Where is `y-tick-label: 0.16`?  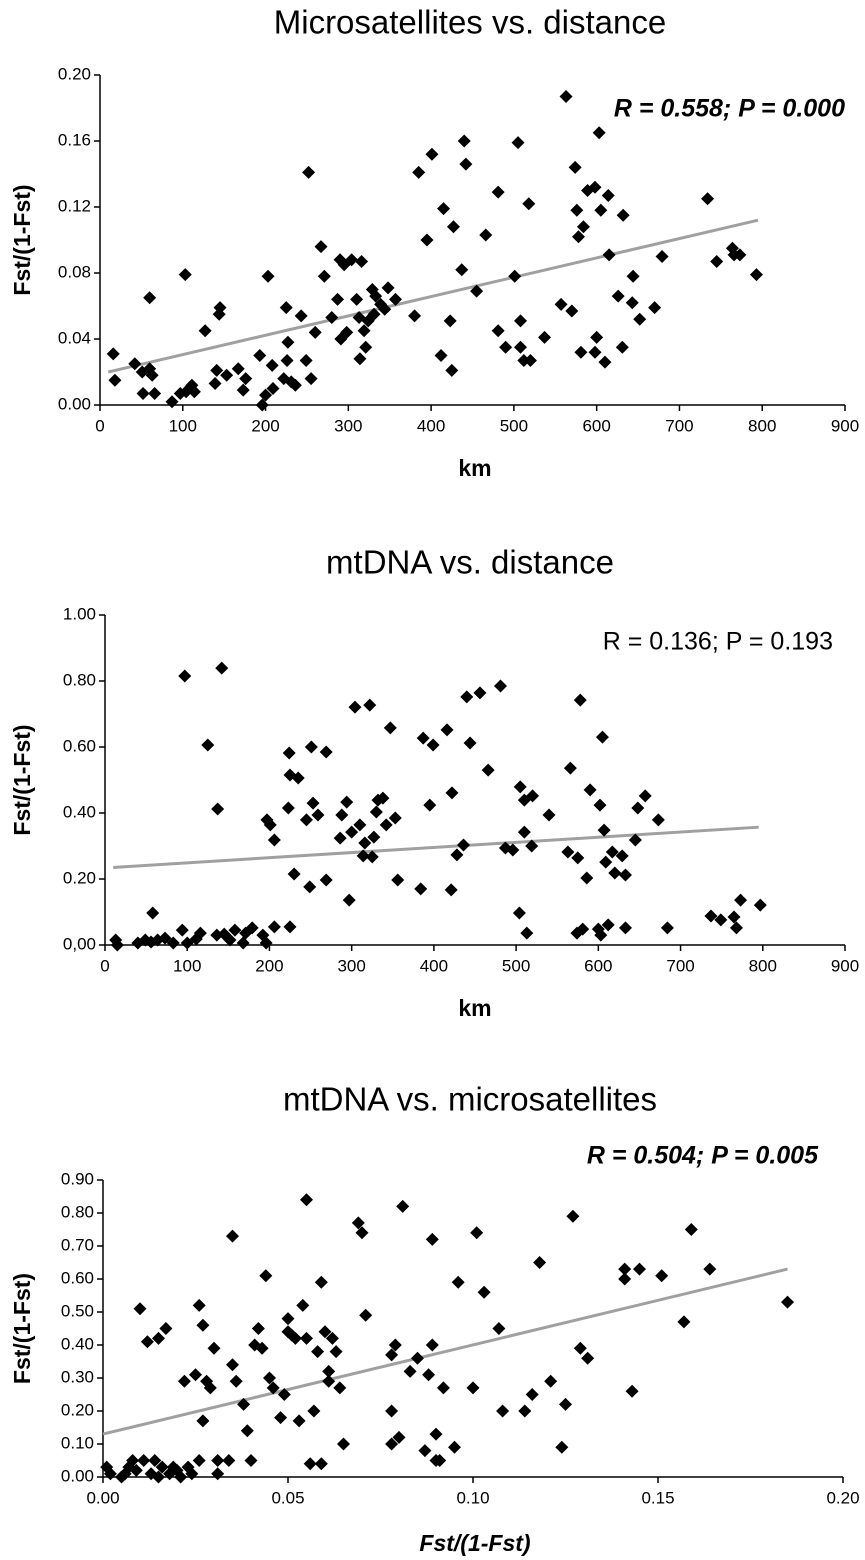 y-tick-label: 0.16 is located at coordinates (74, 139).